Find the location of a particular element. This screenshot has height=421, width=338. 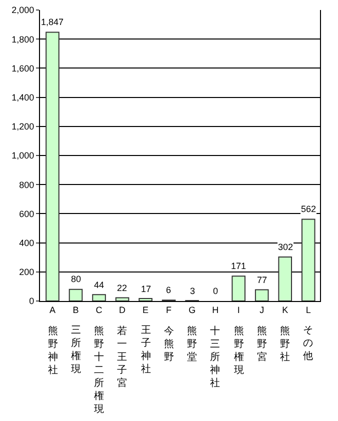

text: 熊野十二所権現 is located at coordinates (99, 370).